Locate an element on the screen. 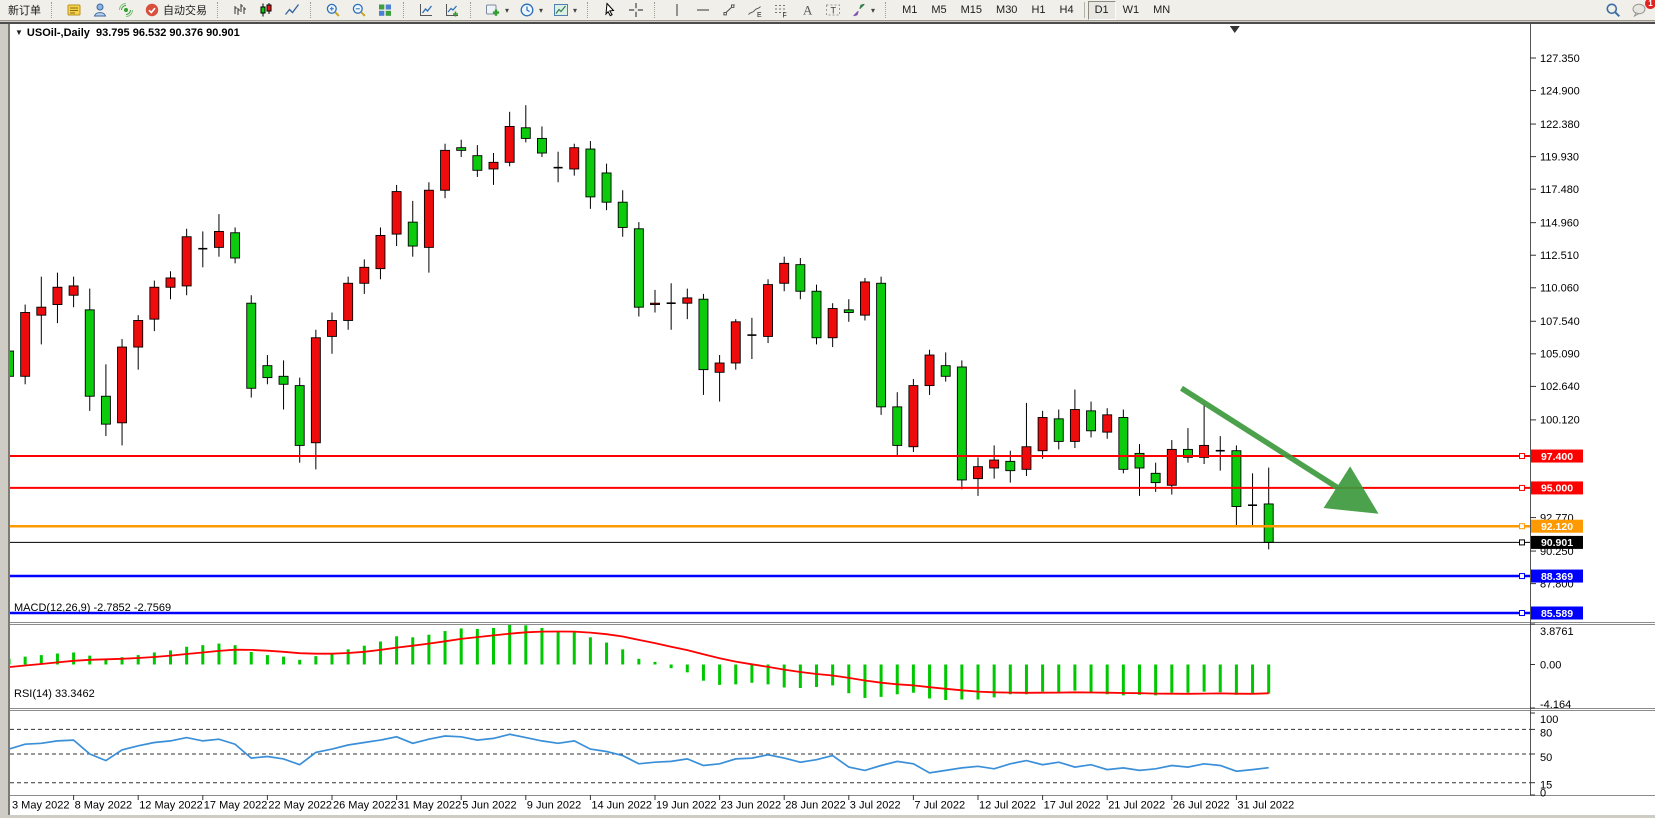 This screenshot has height=818, width=1655. svg-text: 31 Jul 2022 is located at coordinates (1265, 806).